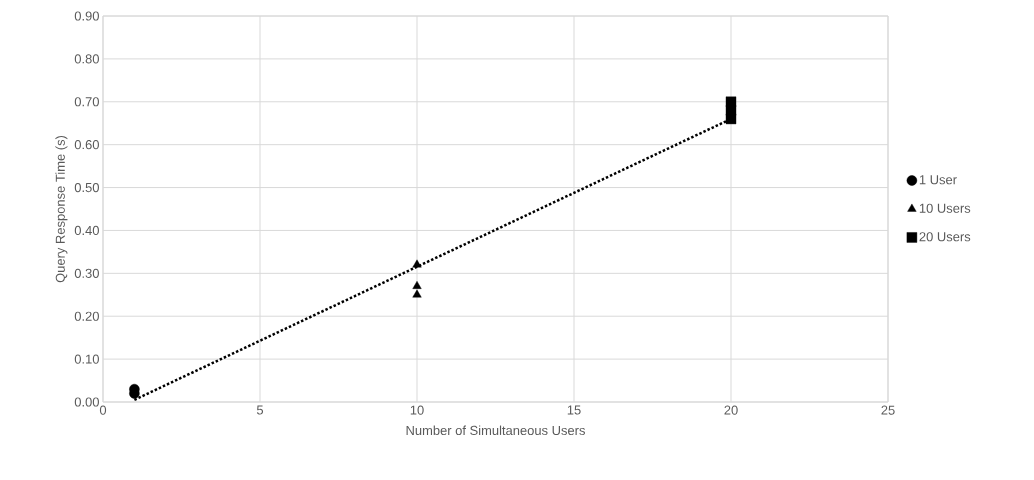 Image resolution: width=1034 pixels, height=480 pixels. Describe the element at coordinates (86, 359) in the screenshot. I see `y-tick-label: 0.10` at that location.